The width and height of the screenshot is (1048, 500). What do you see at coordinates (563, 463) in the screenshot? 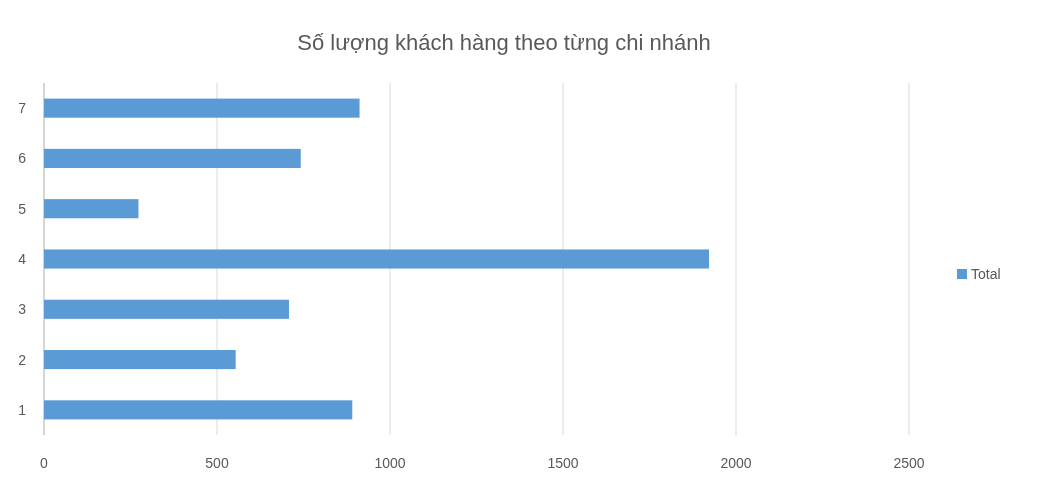
I see `x-tick-label: 1500` at bounding box center [563, 463].